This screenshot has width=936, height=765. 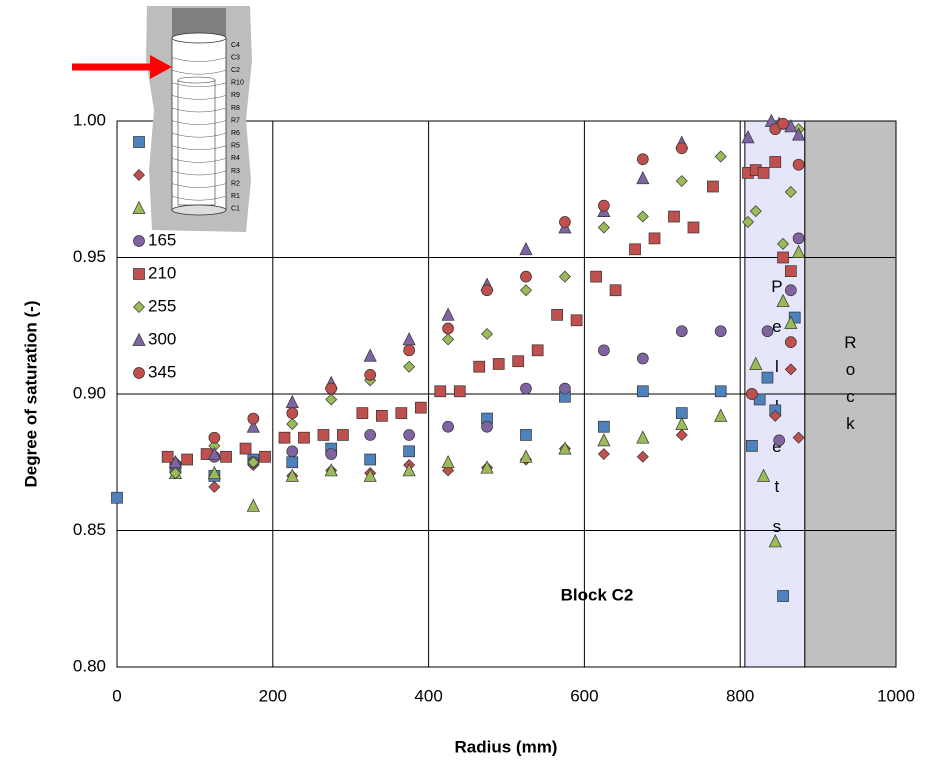 What do you see at coordinates (235, 209) in the screenshot?
I see `inset-label: C1` at bounding box center [235, 209].